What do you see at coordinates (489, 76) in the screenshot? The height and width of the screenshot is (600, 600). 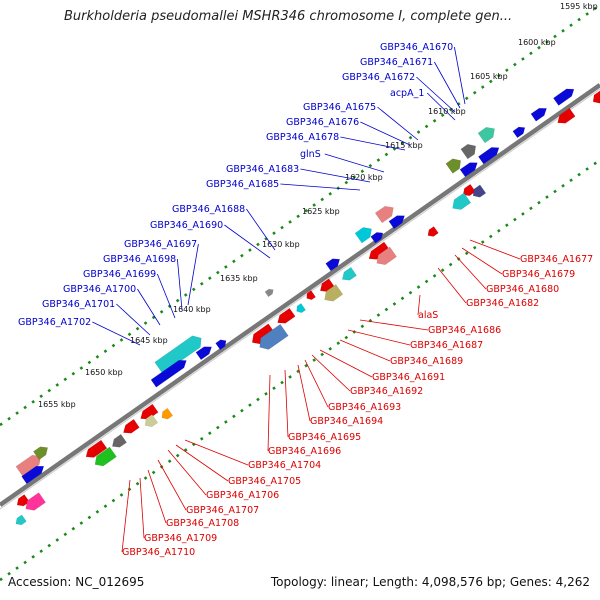 I see `scale-tick-label: 1605 kbp` at bounding box center [489, 76].